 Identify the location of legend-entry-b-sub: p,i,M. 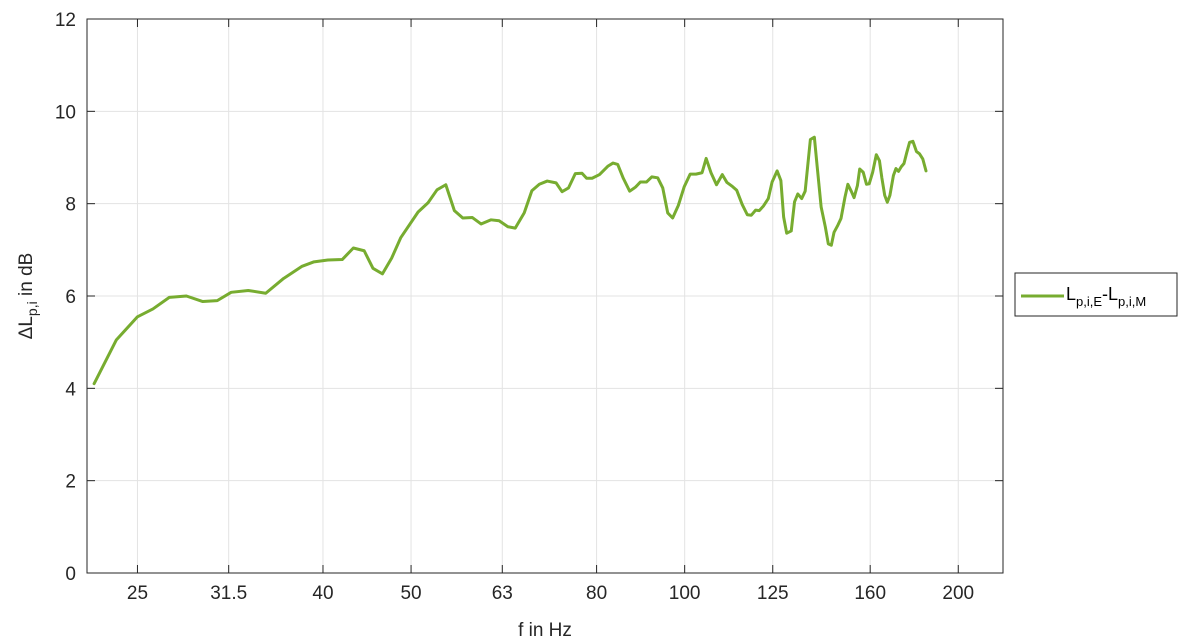
(1132, 301).